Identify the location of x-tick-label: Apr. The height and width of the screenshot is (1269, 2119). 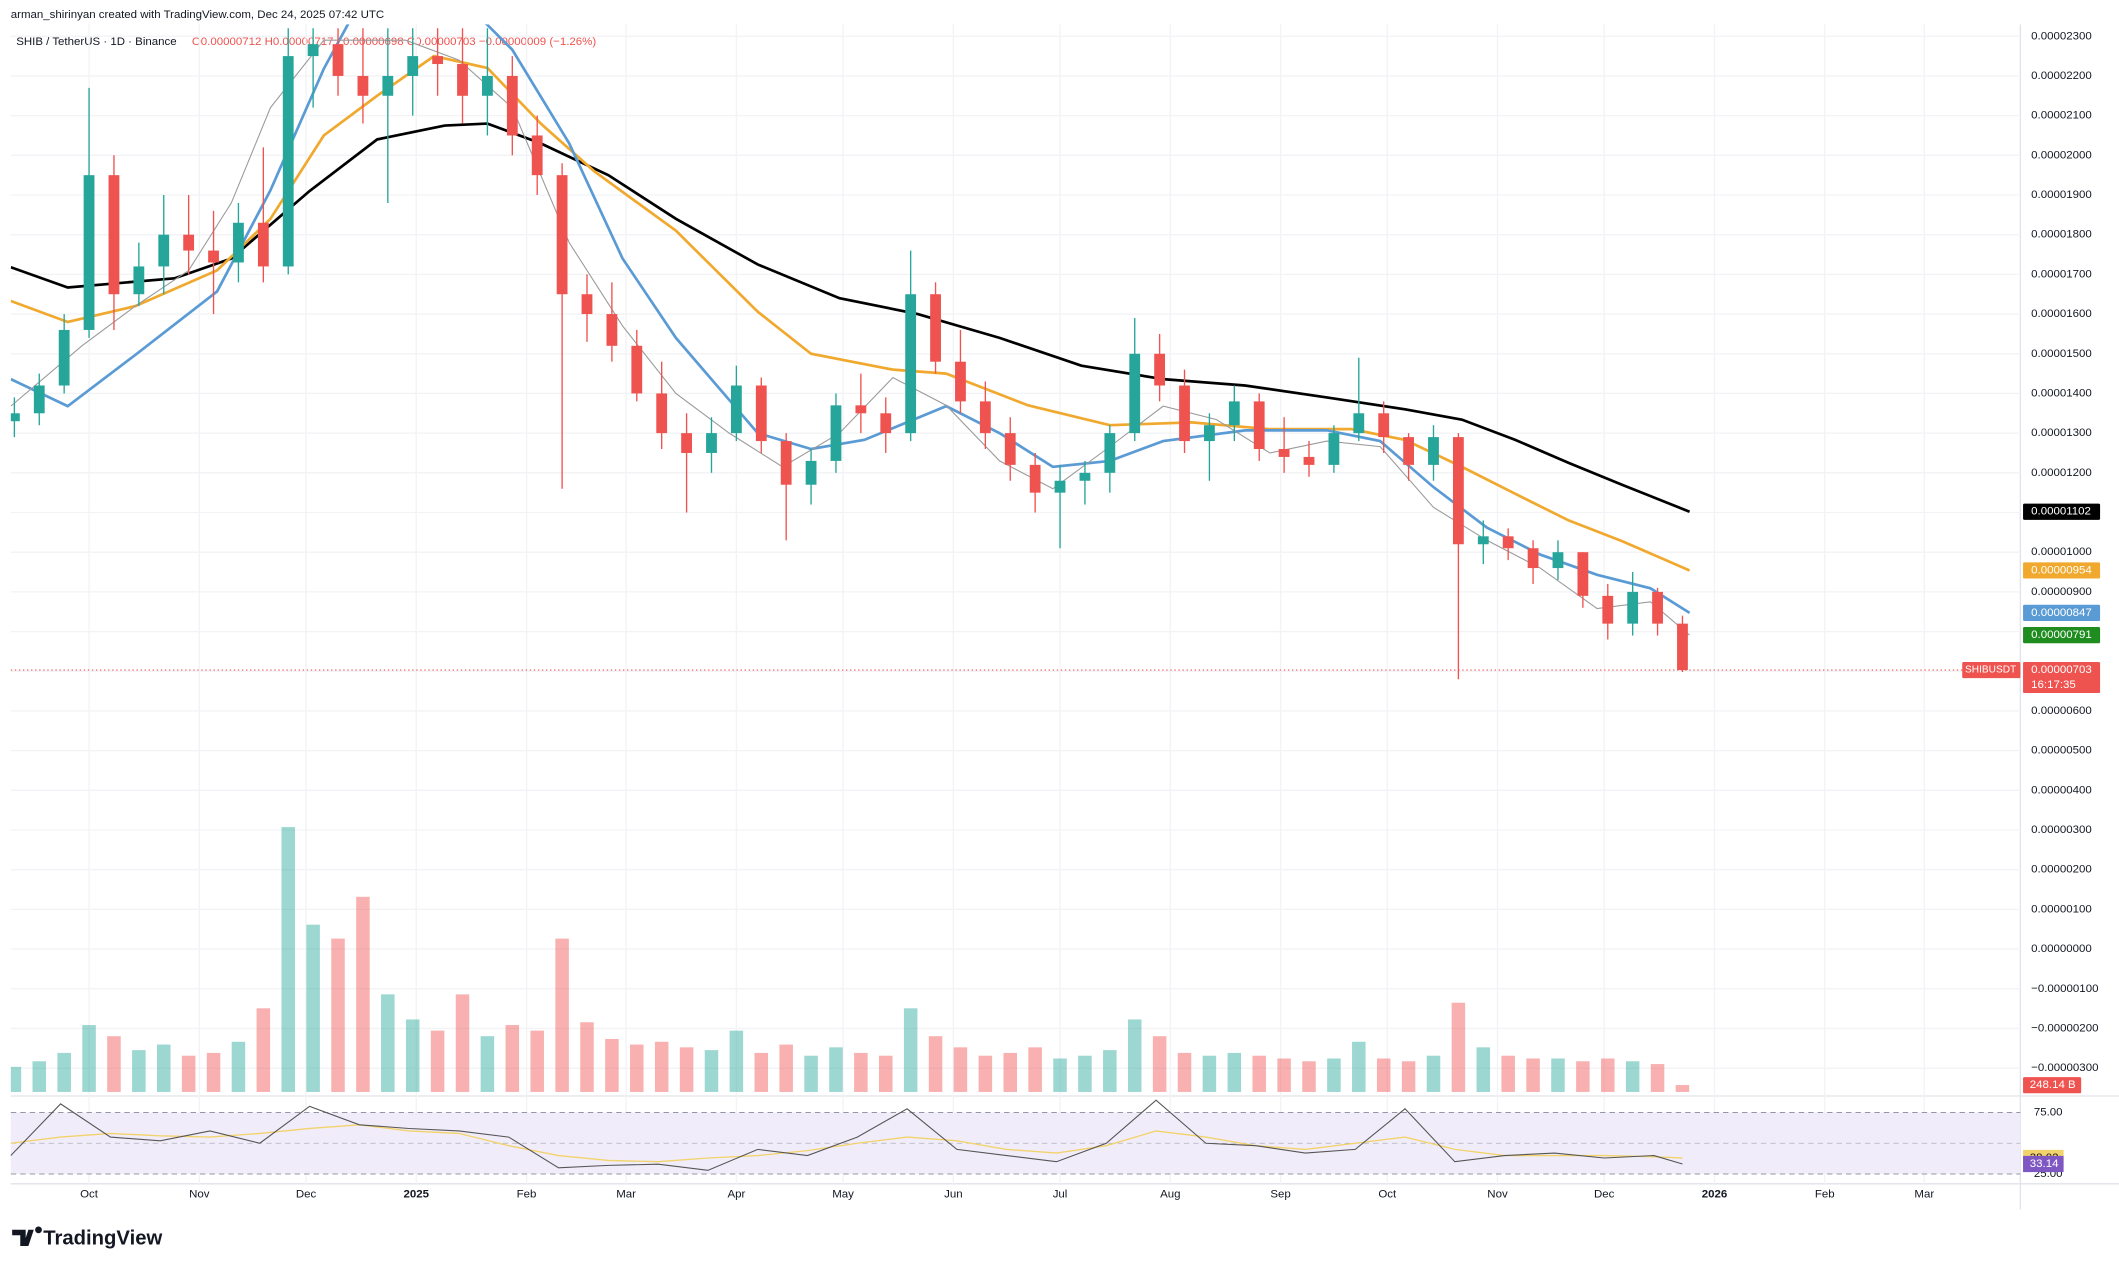
(736, 1195).